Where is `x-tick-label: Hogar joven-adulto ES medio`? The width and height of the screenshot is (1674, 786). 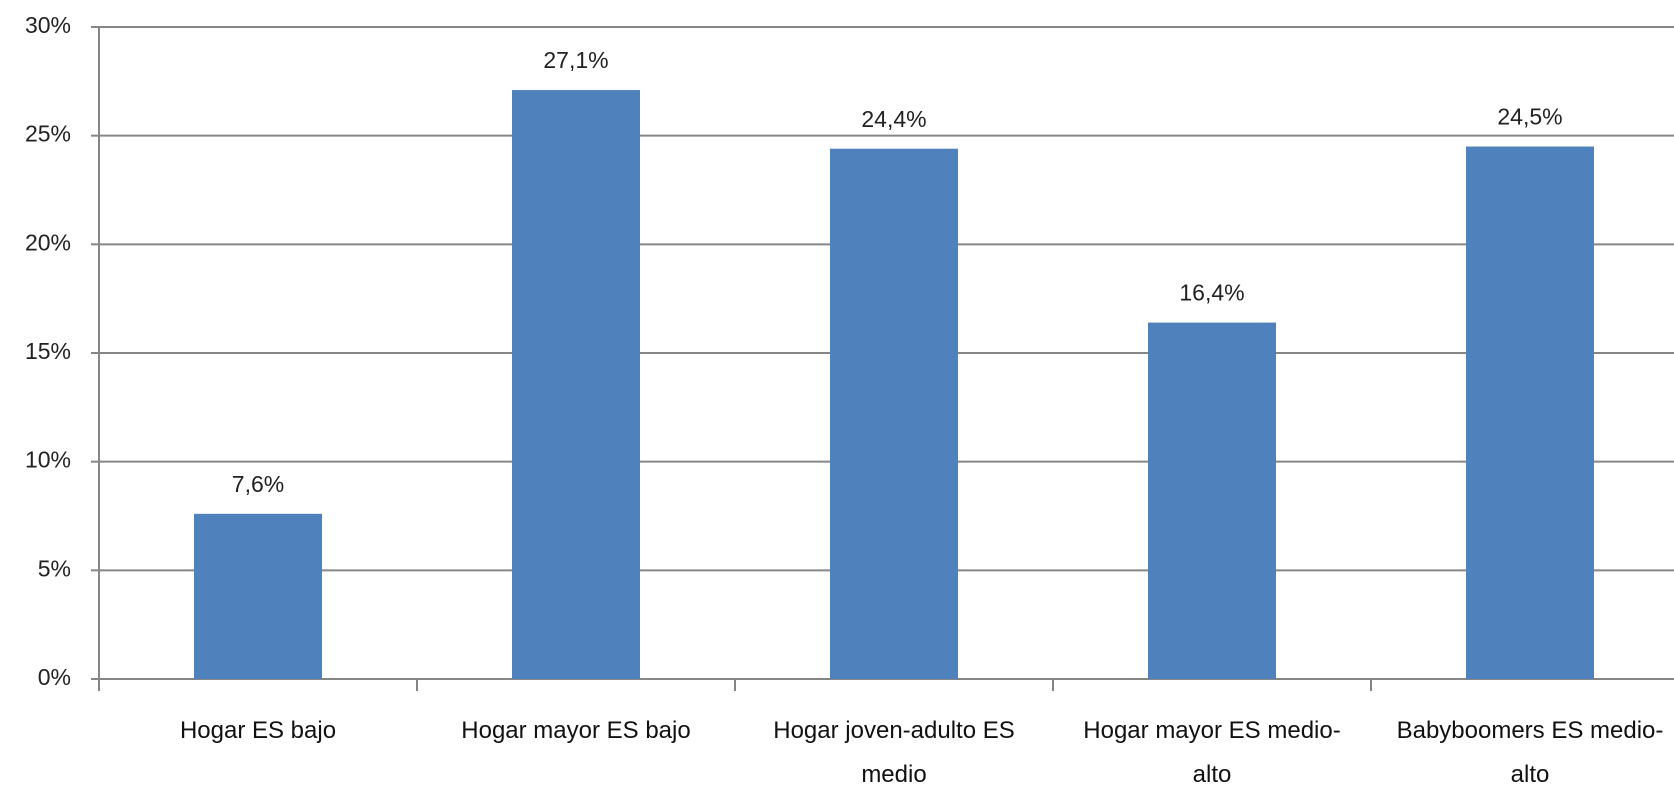
x-tick-label: Hogar joven-adulto ES medio is located at coordinates (894, 751).